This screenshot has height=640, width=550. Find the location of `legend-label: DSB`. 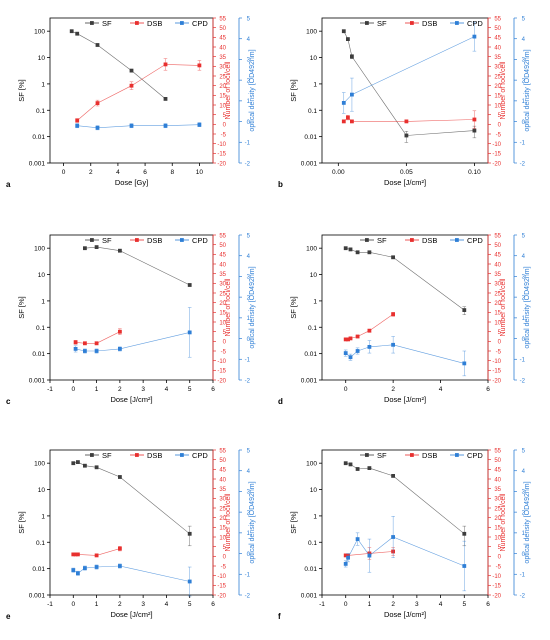

legend-label: DSB is located at coordinates (154, 23).